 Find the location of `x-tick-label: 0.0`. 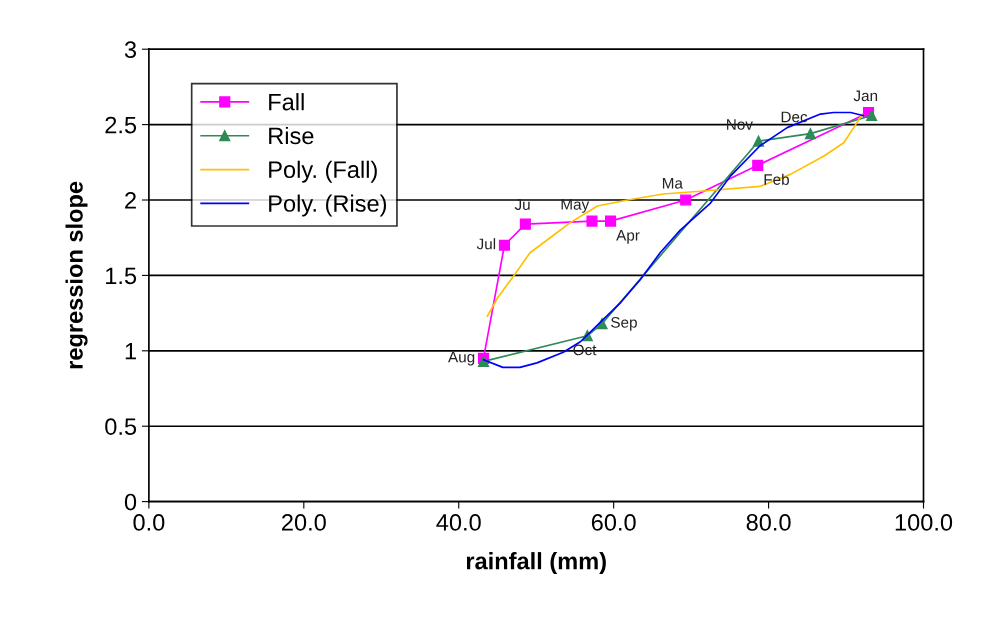

x-tick-label: 0.0 is located at coordinates (149, 522).